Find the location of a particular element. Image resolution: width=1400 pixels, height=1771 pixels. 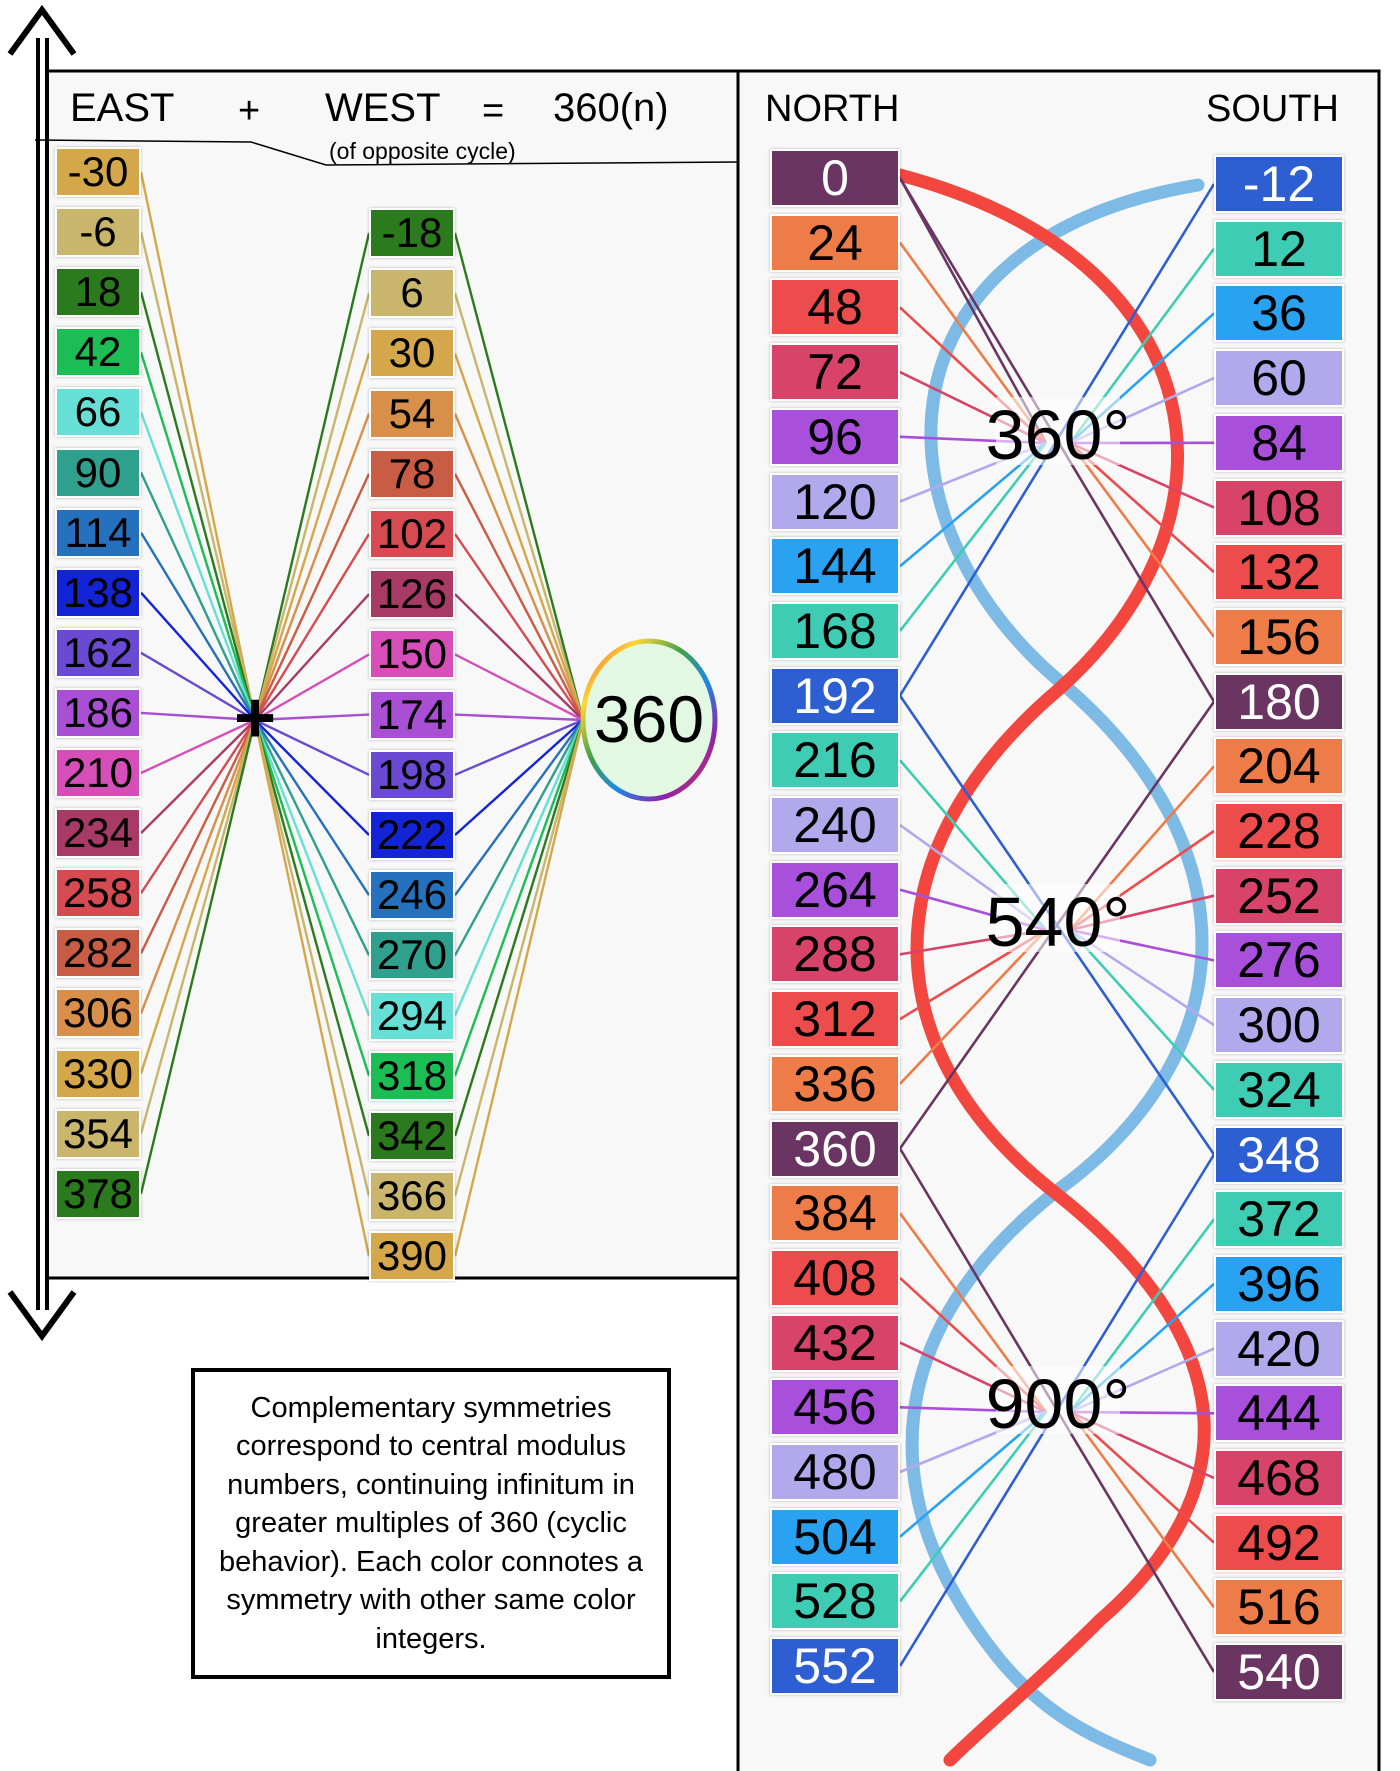

west-number: 318 is located at coordinates (412, 1075).